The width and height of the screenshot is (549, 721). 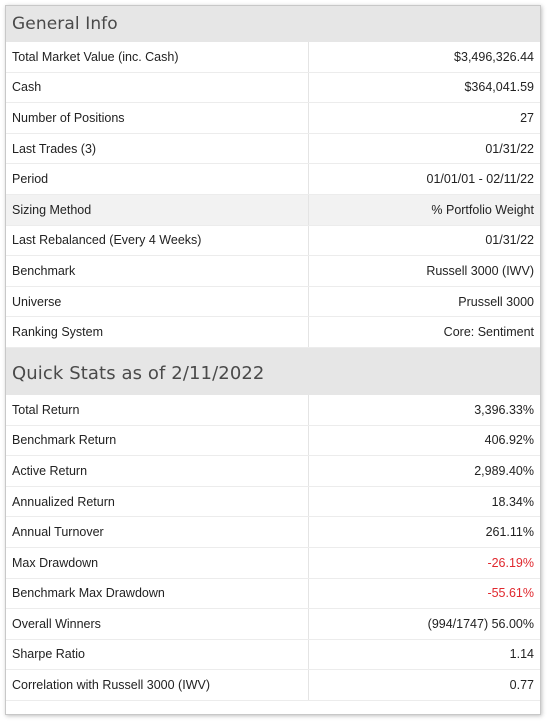 What do you see at coordinates (157, 209) in the screenshot?
I see `row-label: Sizing Method` at bounding box center [157, 209].